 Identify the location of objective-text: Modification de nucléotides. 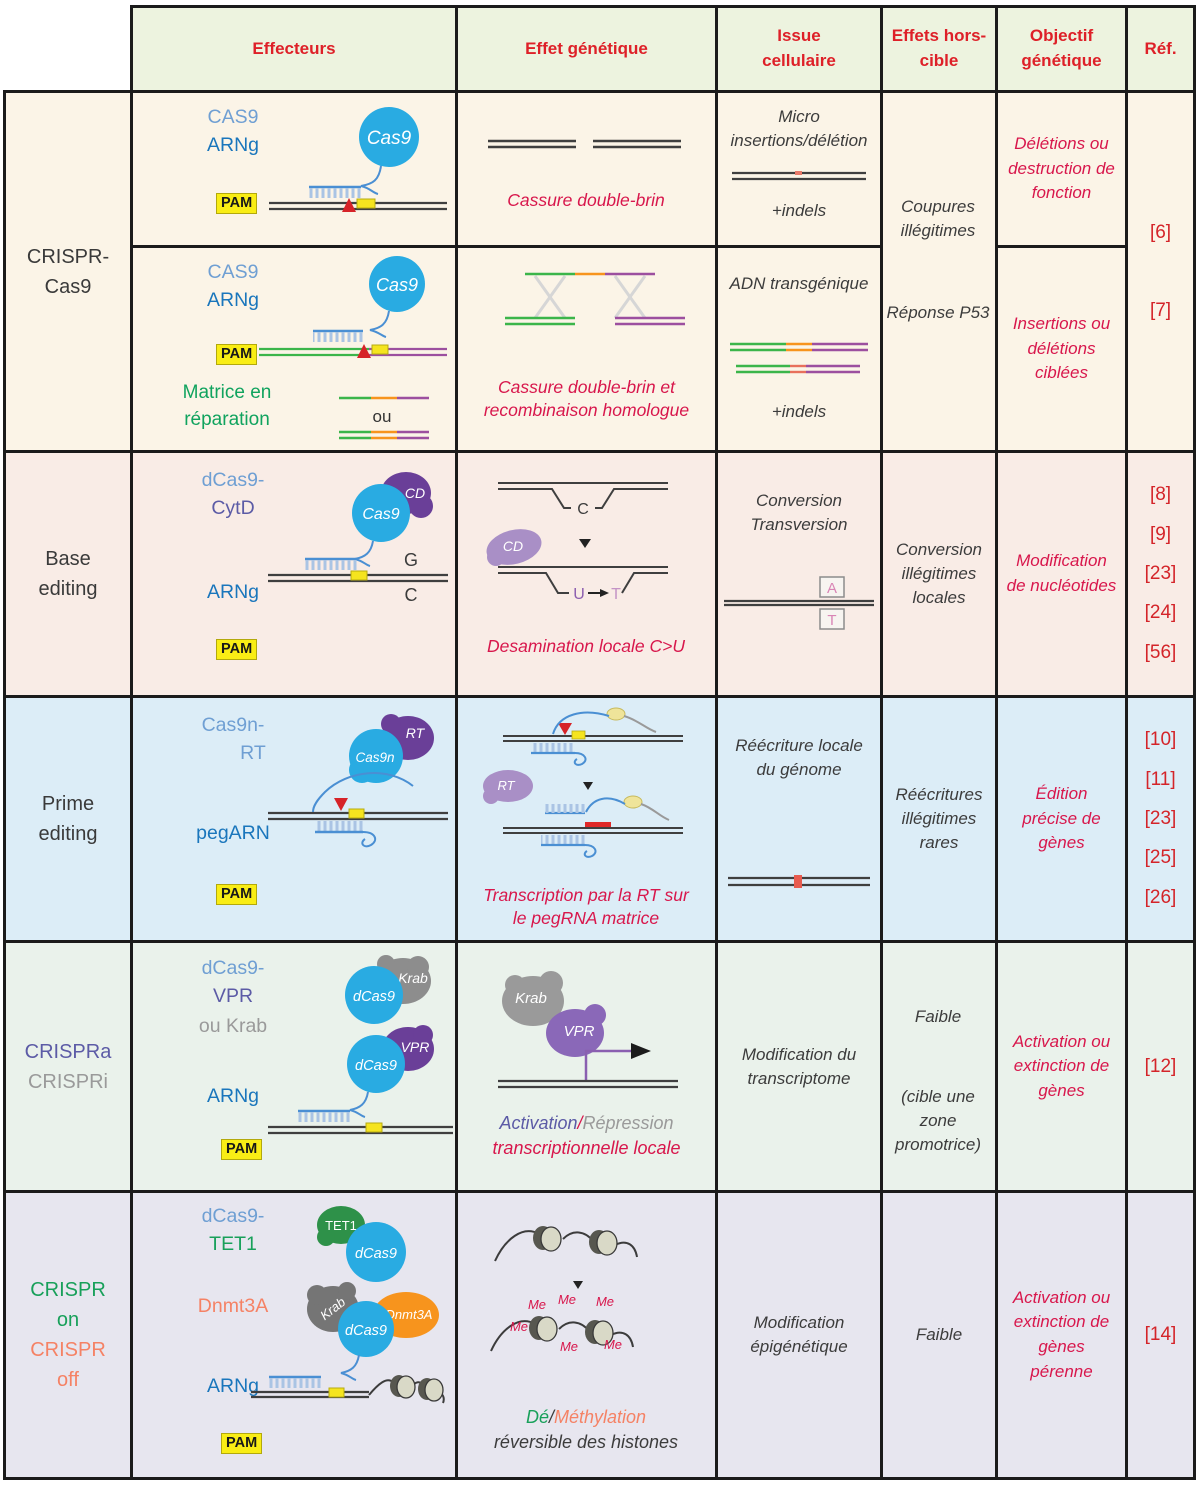
(1061, 573).